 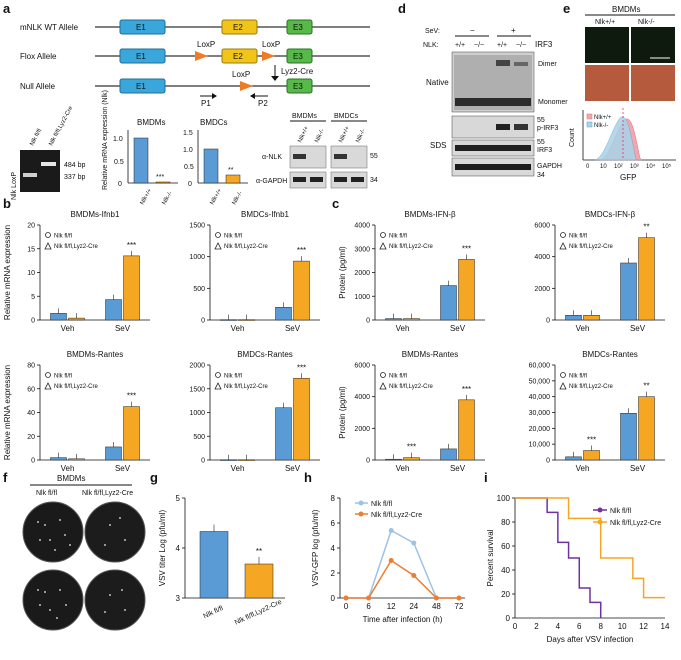 What do you see at coordinates (141, 160) in the screenshot?
I see `mrna-bmdm-bar-wt` at bounding box center [141, 160].